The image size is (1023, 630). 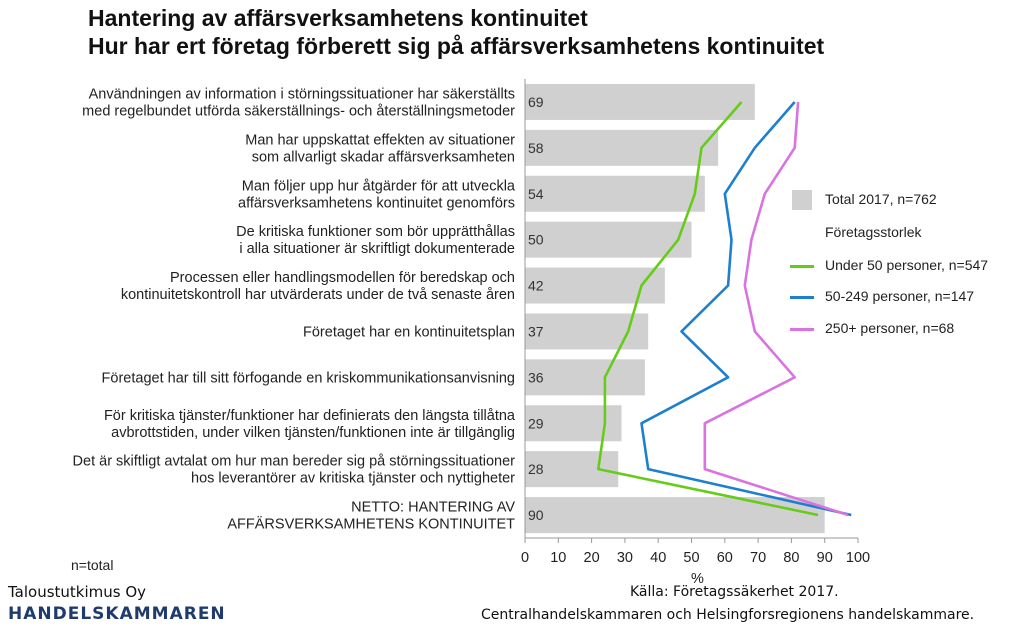 What do you see at coordinates (802, 200) in the screenshot?
I see `legend-swatch-total` at bounding box center [802, 200].